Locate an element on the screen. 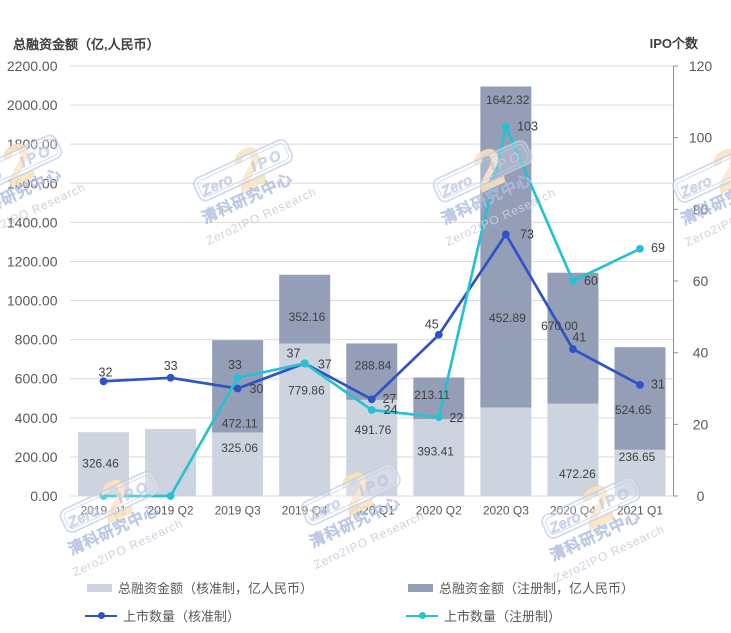  bar-label: 326.46 is located at coordinates (100, 463).